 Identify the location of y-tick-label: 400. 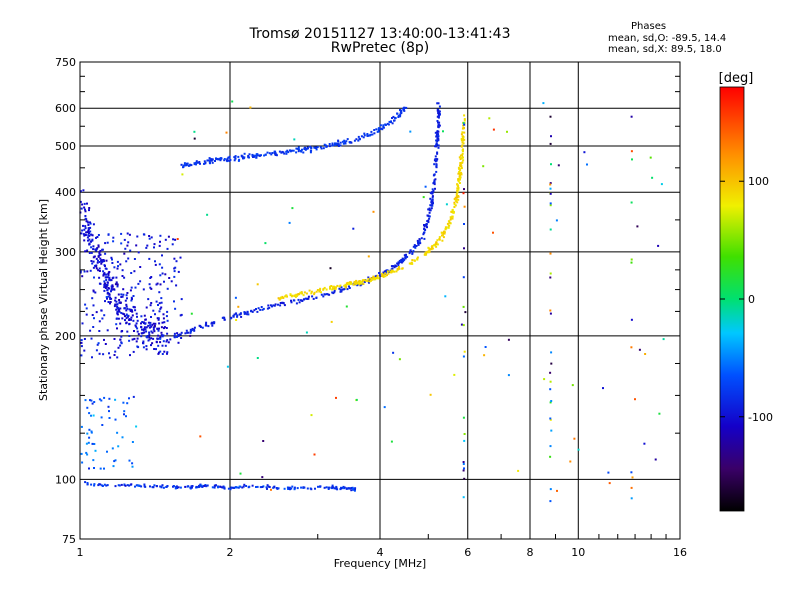
(65, 192).